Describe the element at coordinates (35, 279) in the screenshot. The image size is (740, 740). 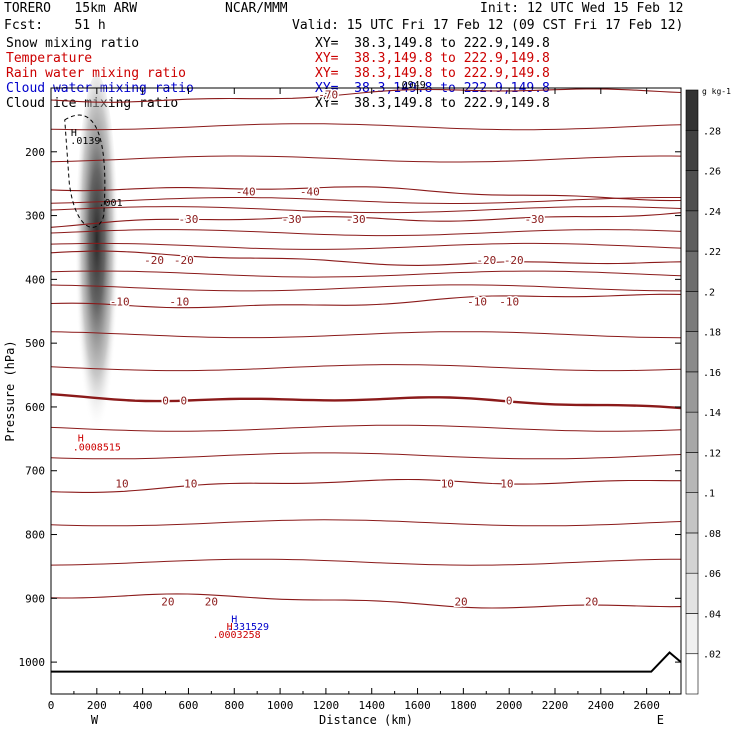
I see `y-tick-label: 400` at that location.